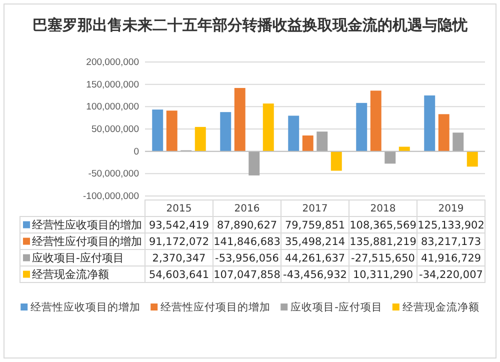  I want to click on data-label: 91,172,072, so click(179, 242).